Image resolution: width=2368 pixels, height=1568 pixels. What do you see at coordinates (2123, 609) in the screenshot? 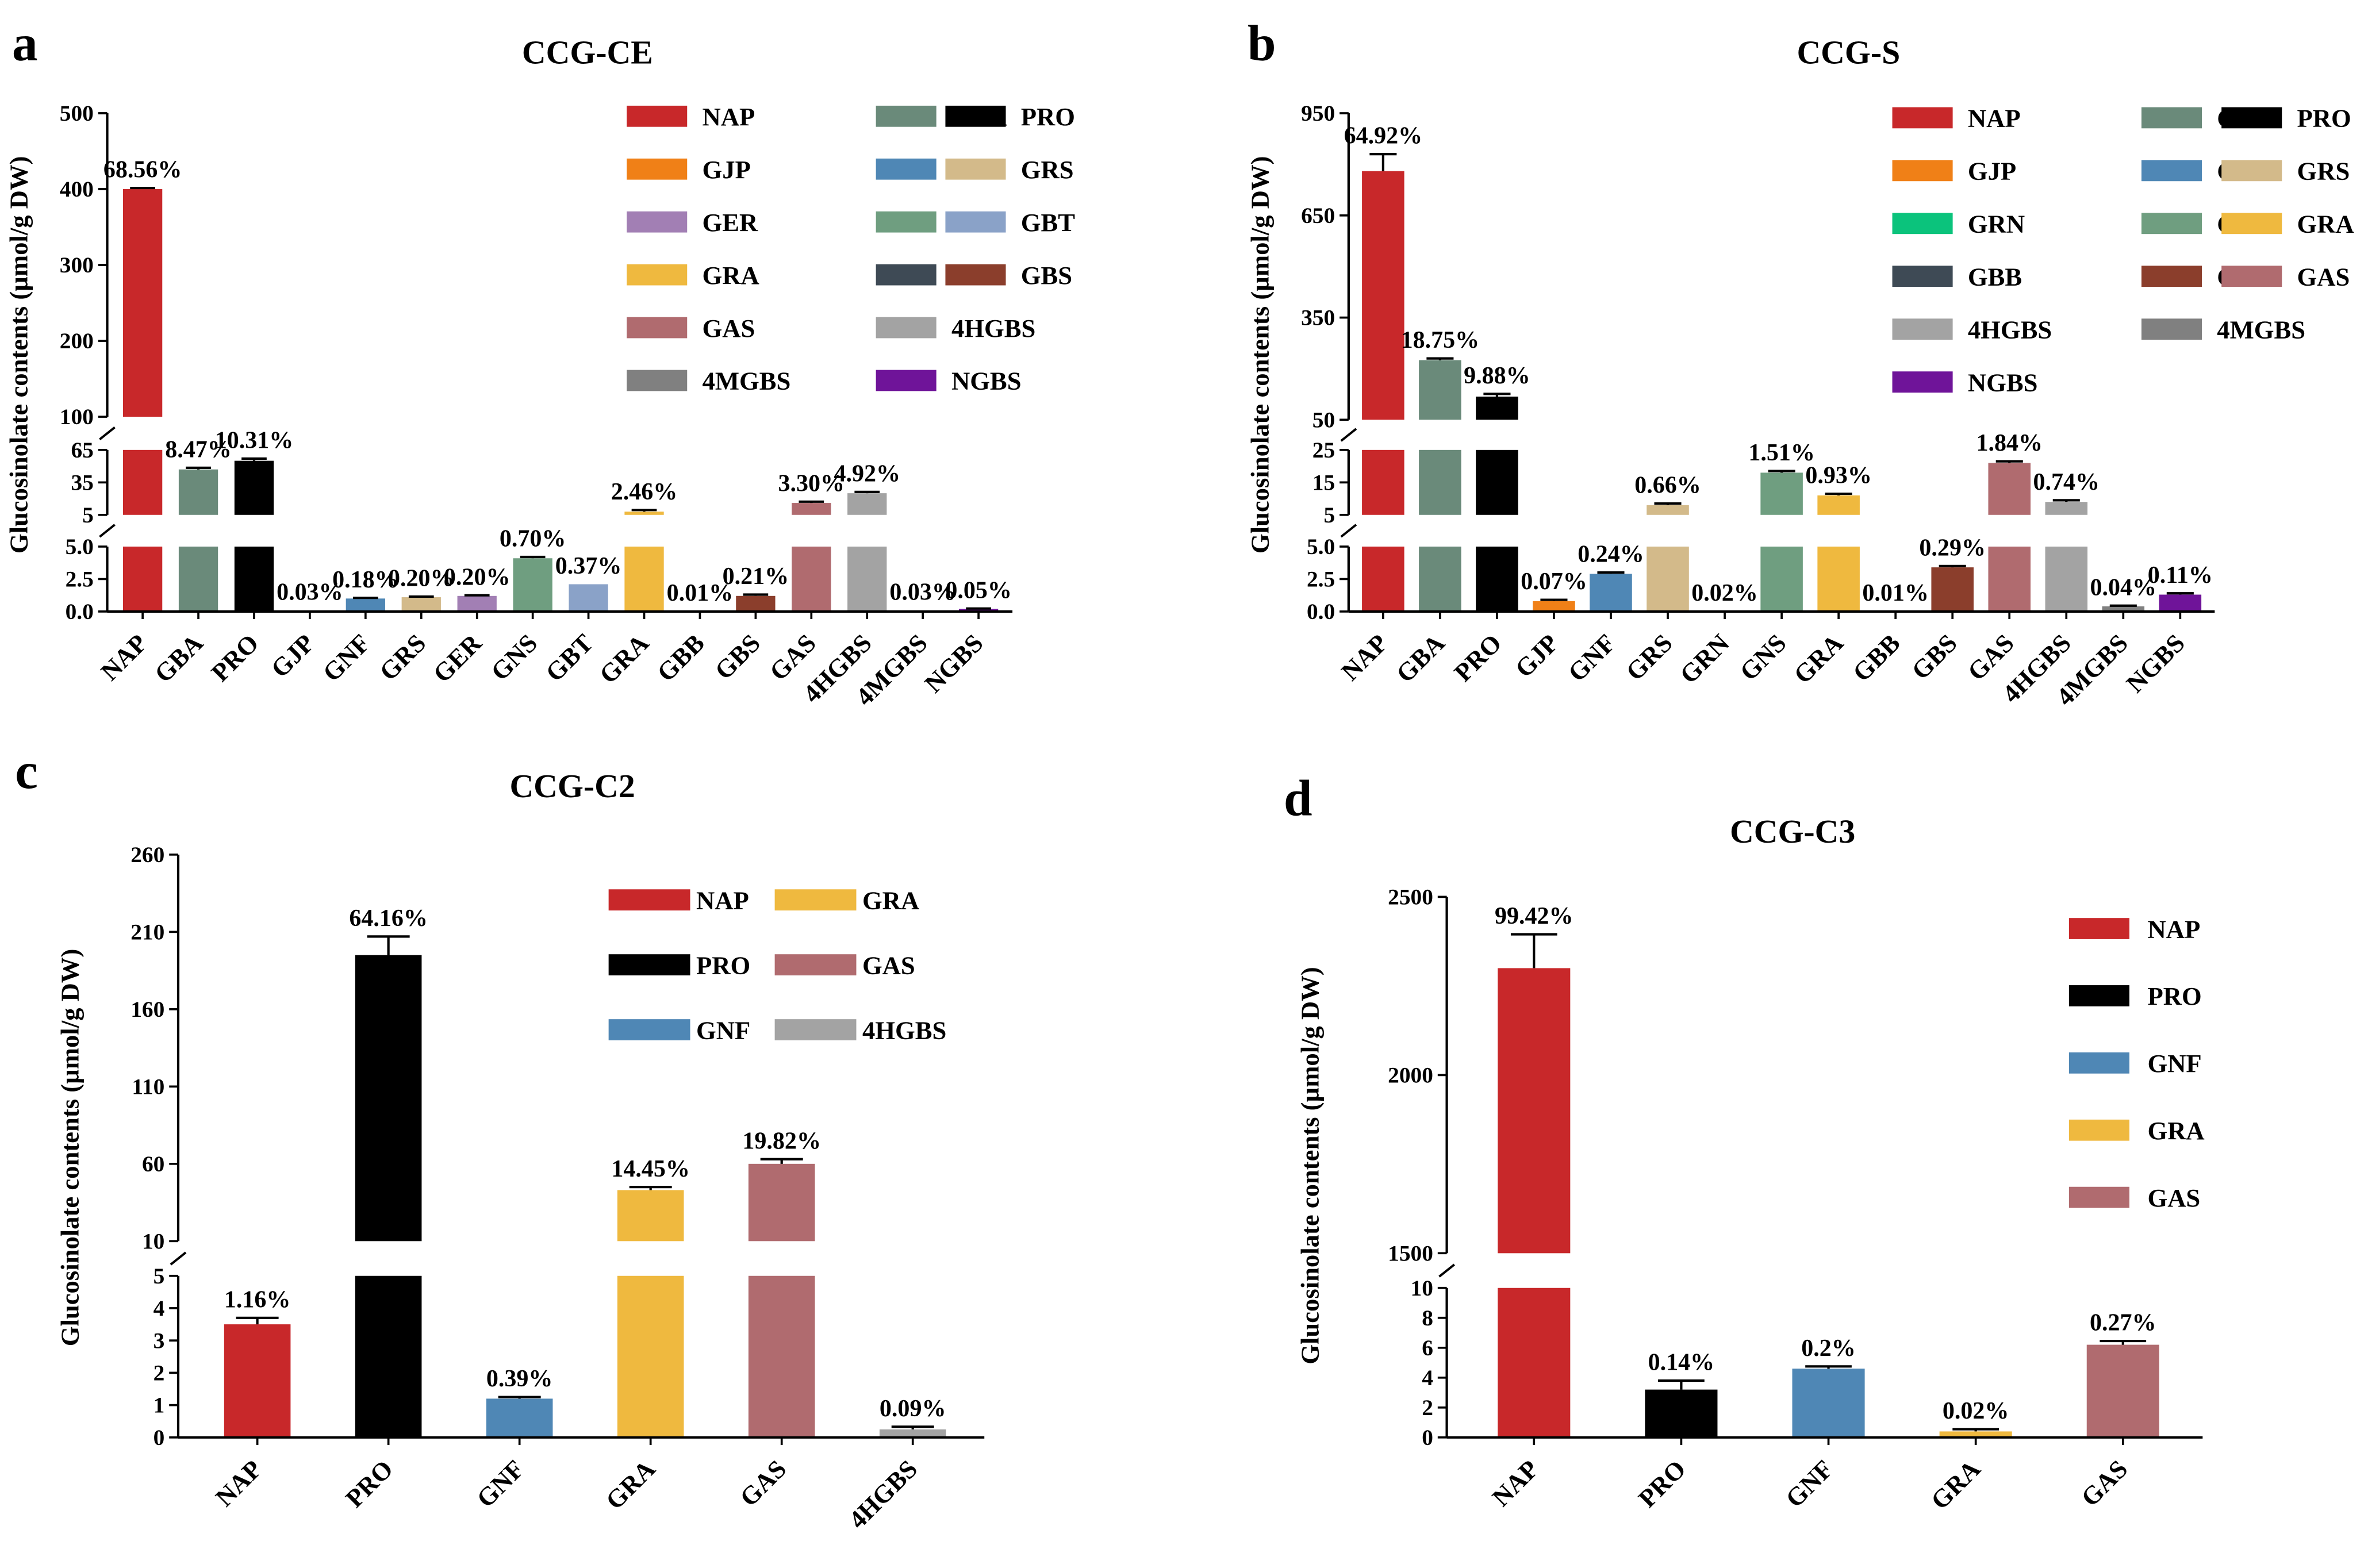
I see `panel-b-bar-4mgbs-seg0` at bounding box center [2123, 609].